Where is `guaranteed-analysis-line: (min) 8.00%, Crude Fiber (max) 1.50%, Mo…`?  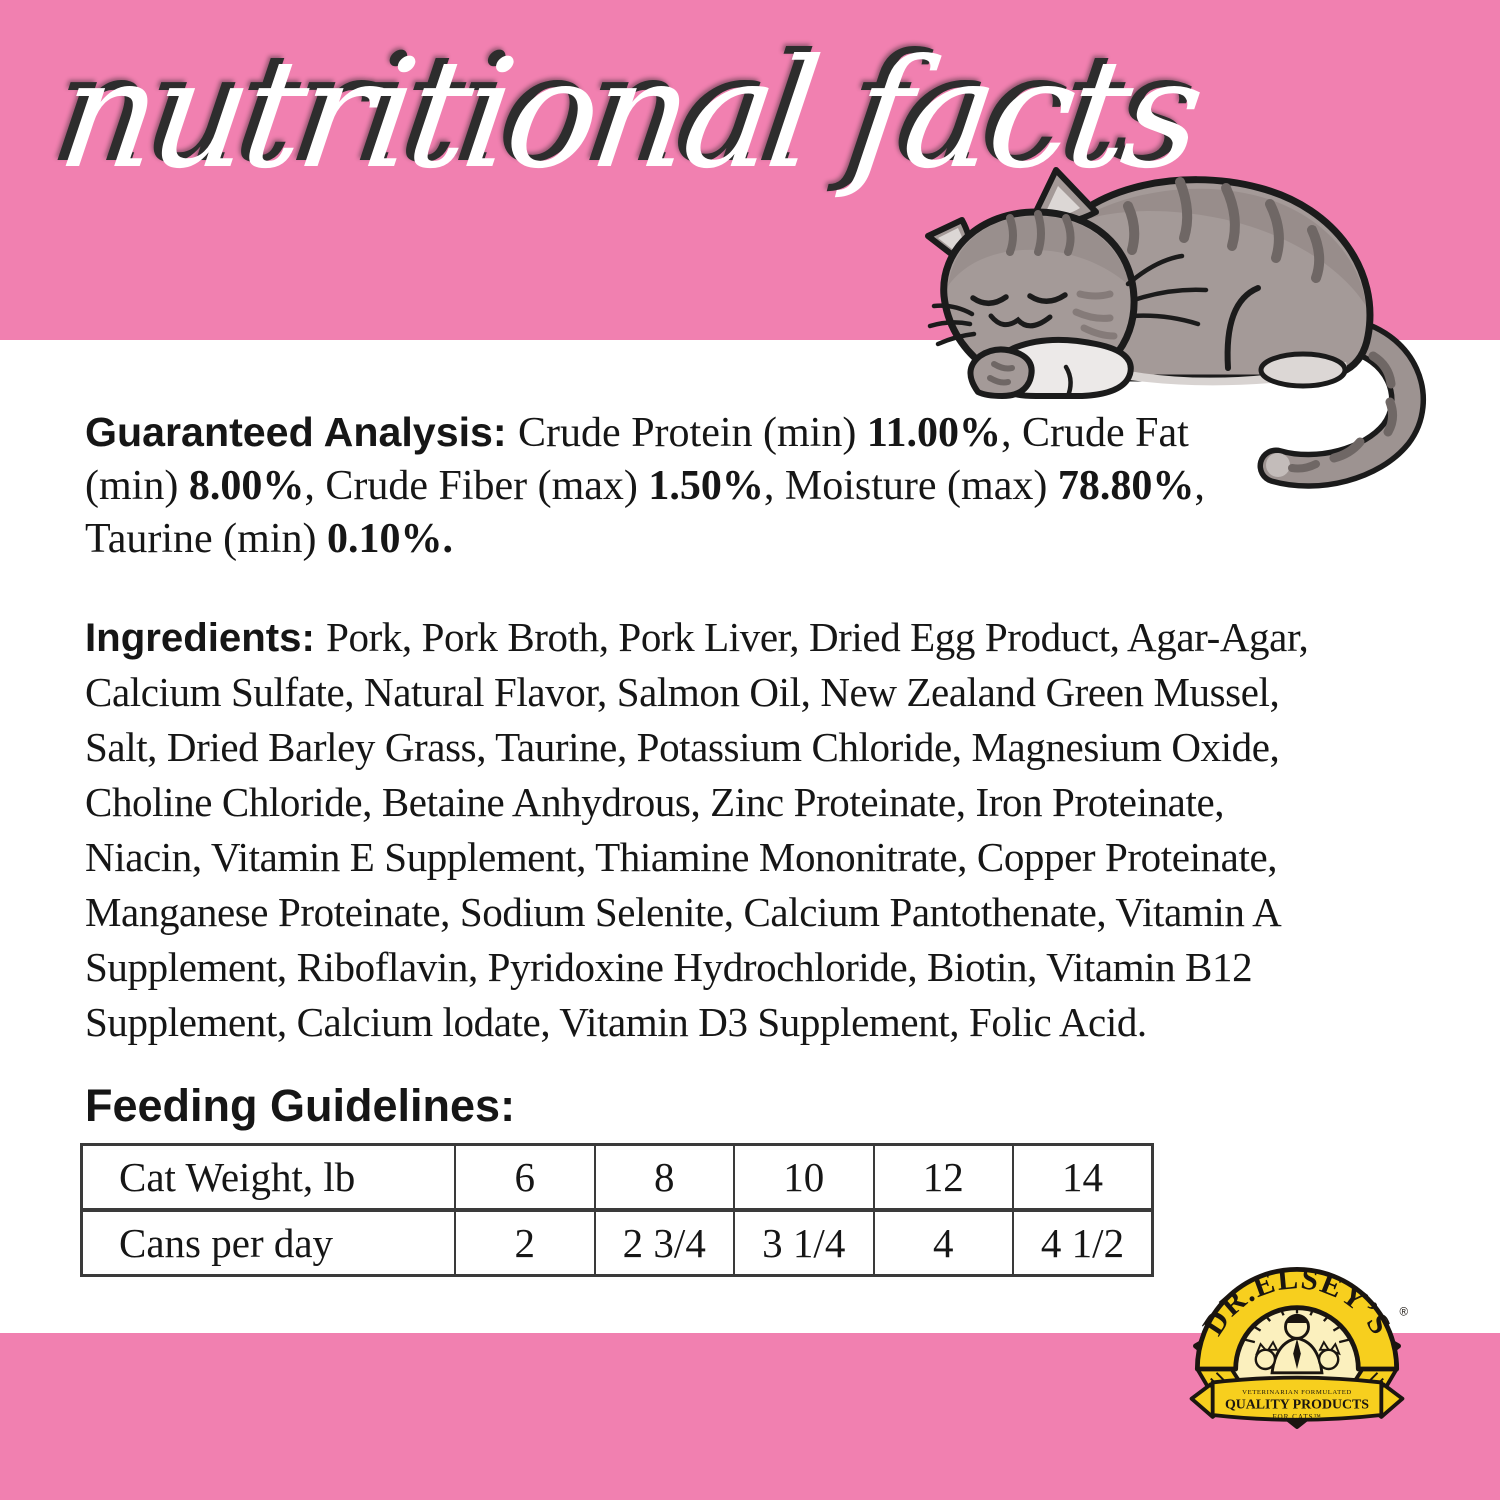 guaranteed-analysis-line: (min) 8.00%, Crude Fiber (max) 1.50%, Mo… is located at coordinates (645, 486).